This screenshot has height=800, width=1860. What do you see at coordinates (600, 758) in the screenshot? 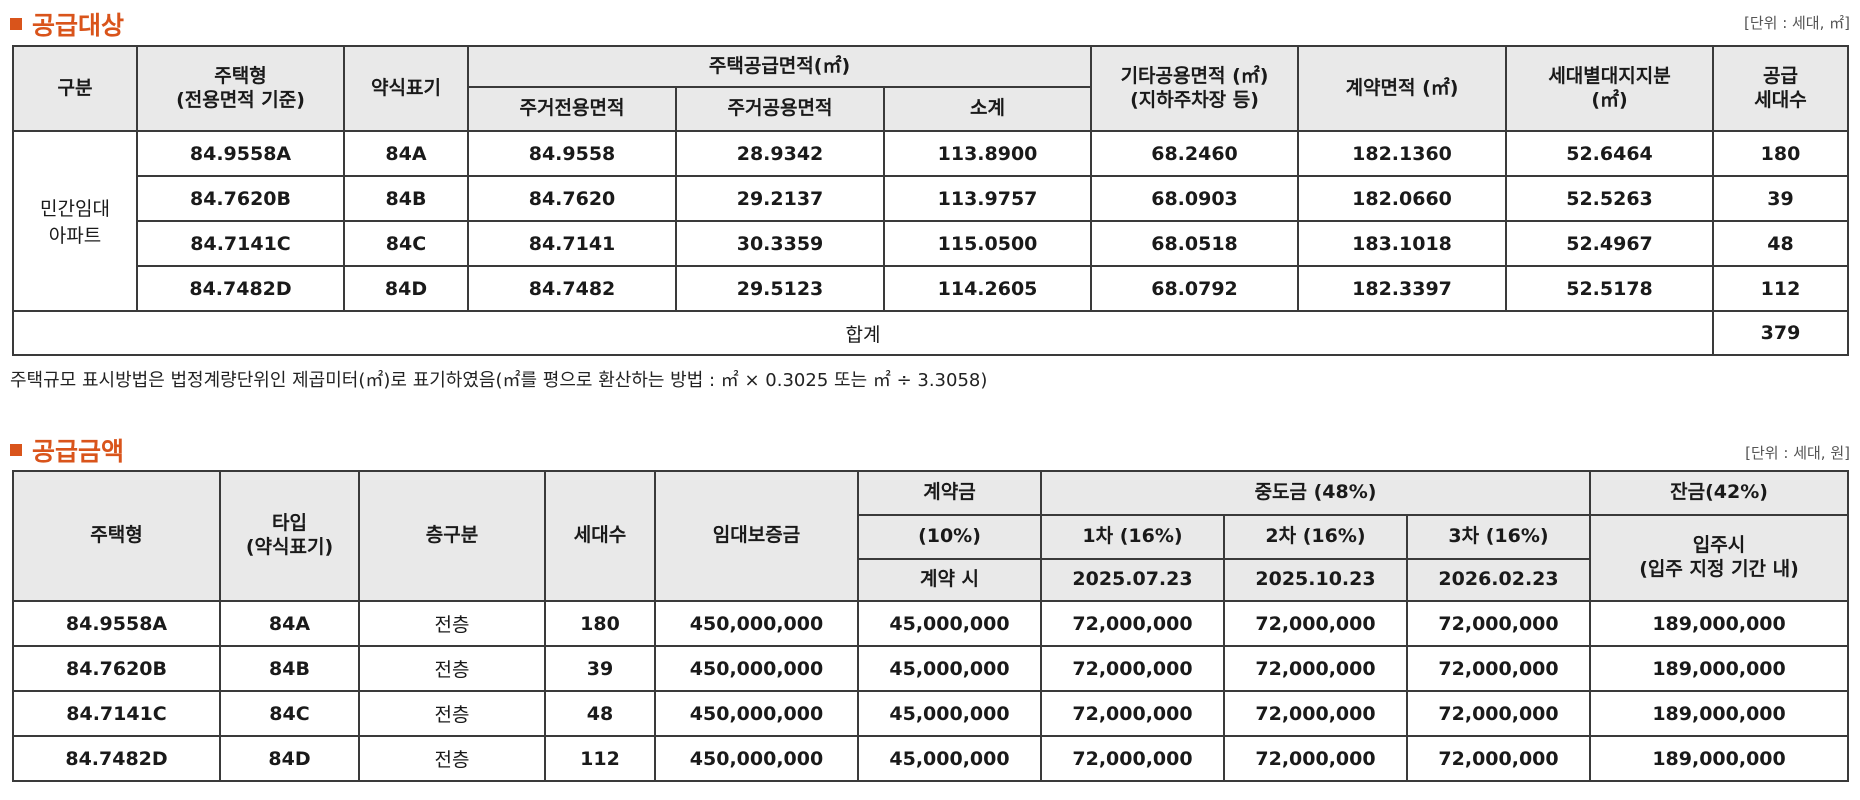
I see `cell-units: 112` at bounding box center [600, 758].